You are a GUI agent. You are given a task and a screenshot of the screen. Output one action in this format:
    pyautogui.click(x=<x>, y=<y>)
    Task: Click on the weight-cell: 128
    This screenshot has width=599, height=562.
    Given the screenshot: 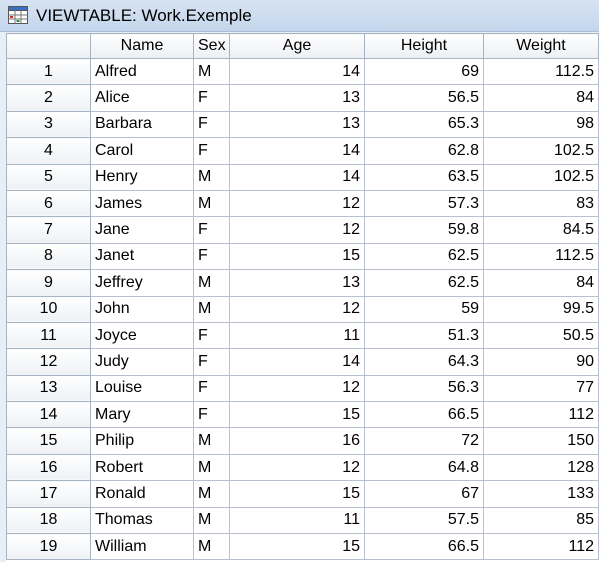 What is the action you would take?
    pyautogui.click(x=541, y=467)
    